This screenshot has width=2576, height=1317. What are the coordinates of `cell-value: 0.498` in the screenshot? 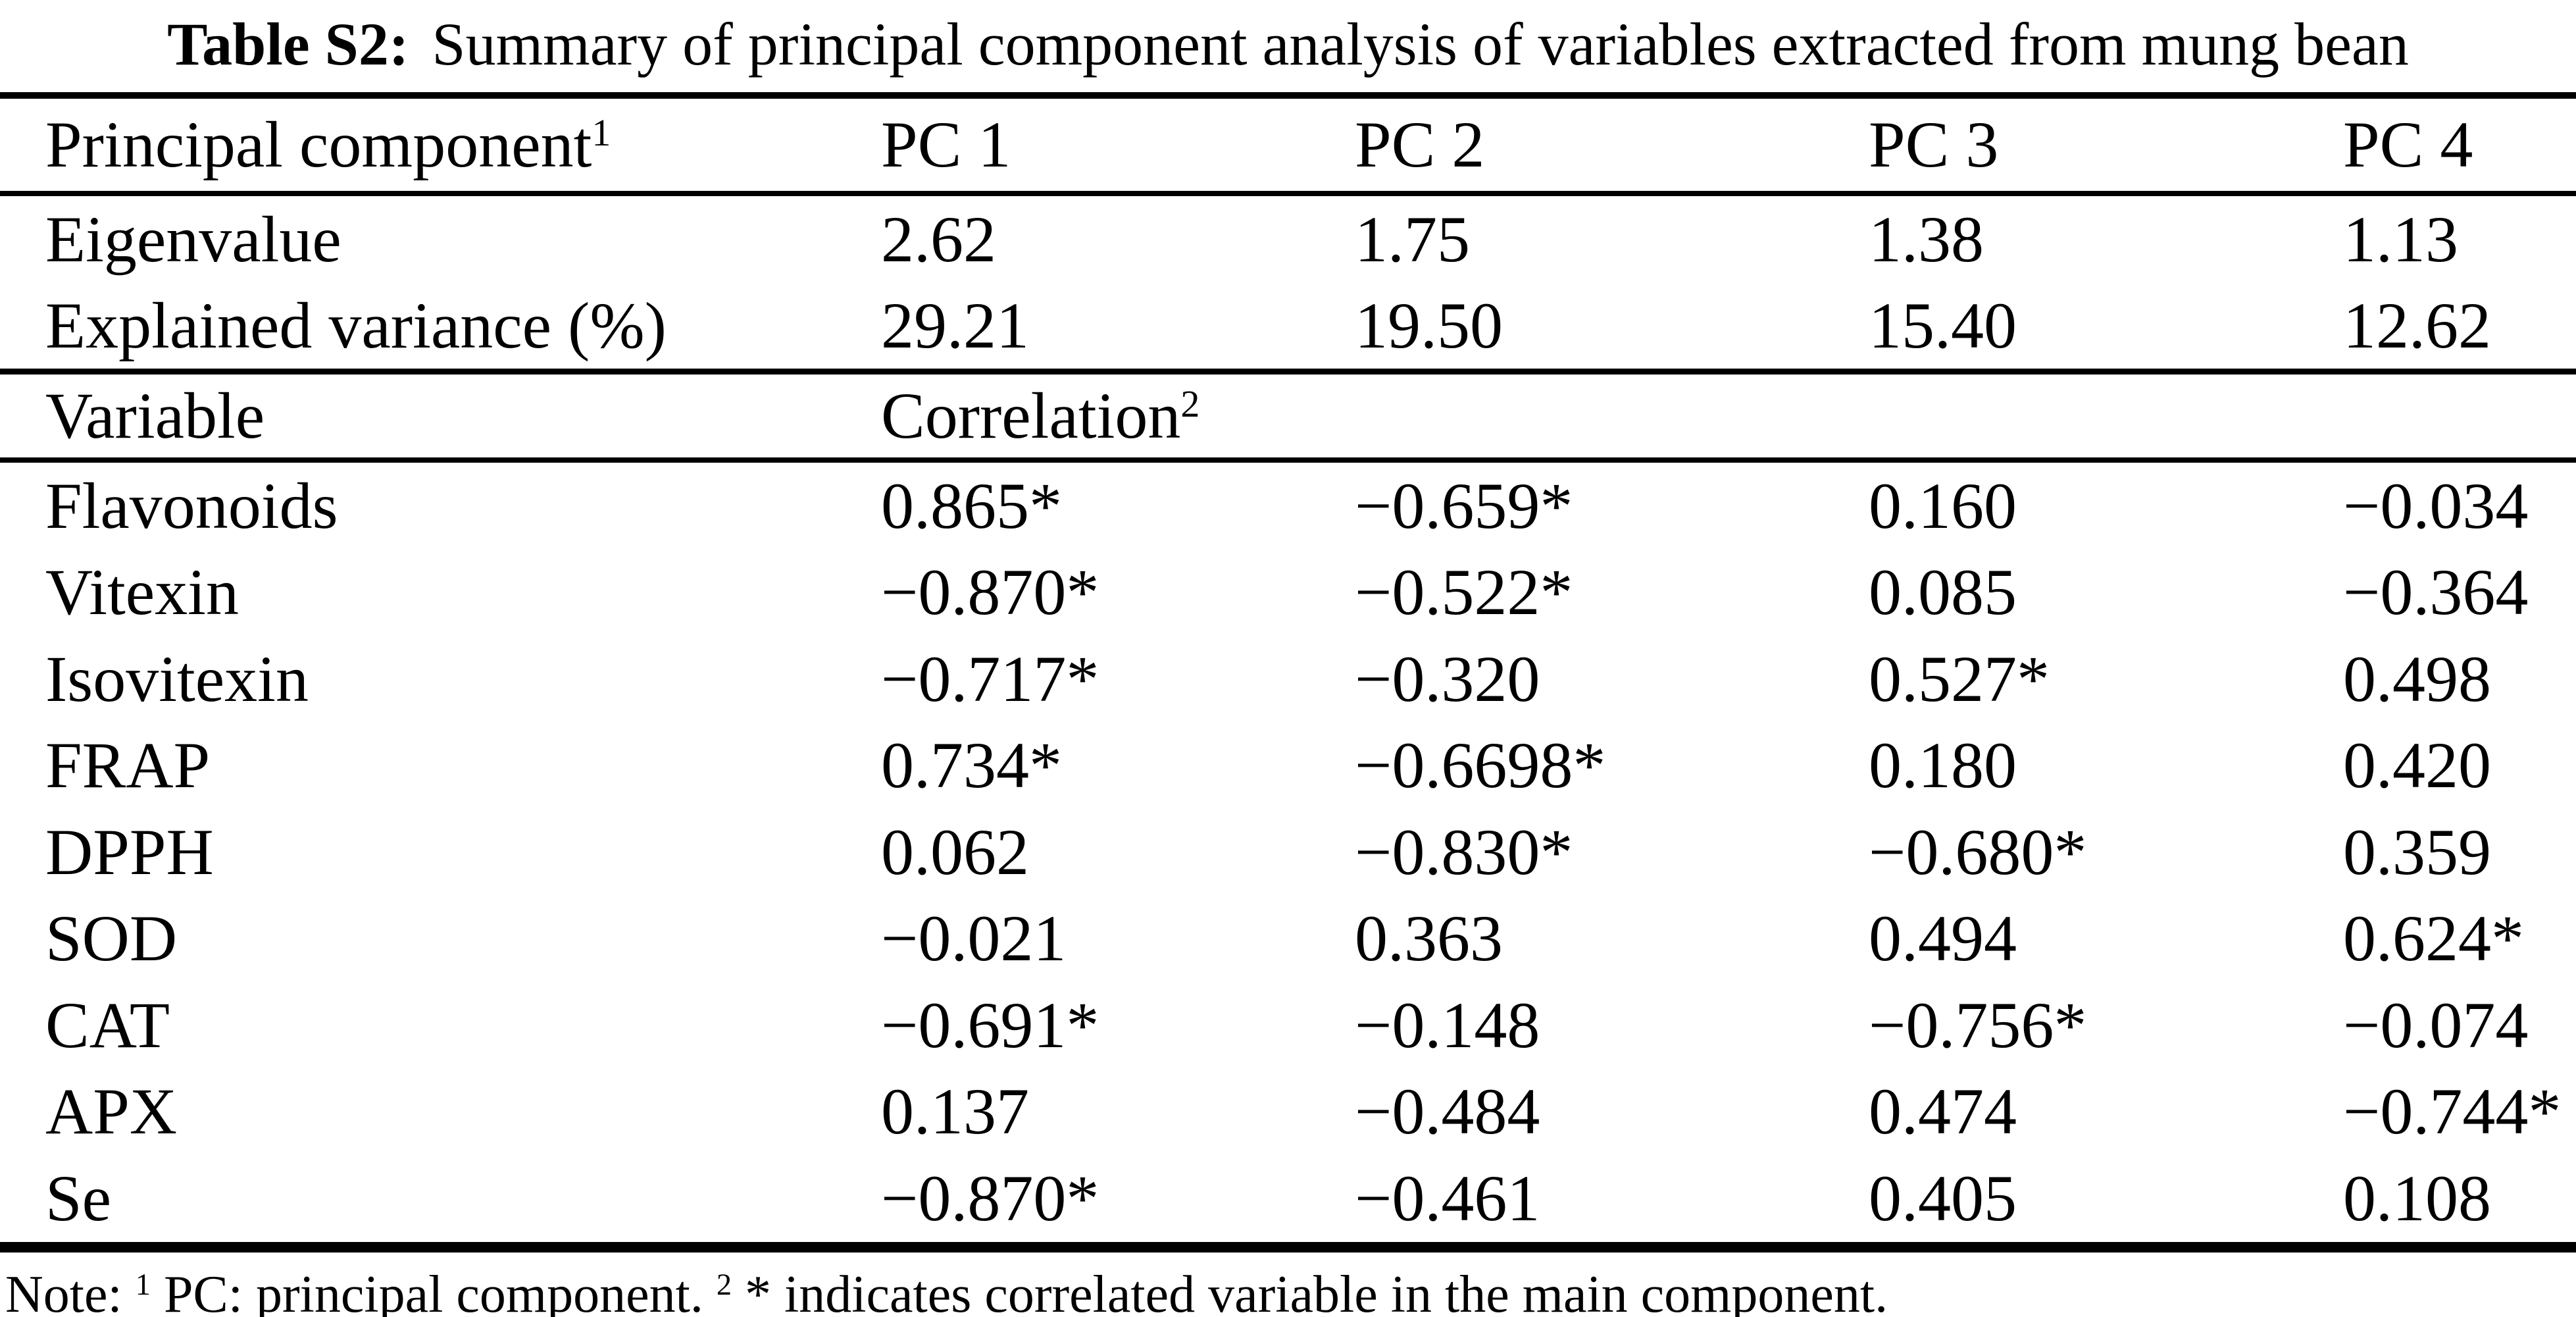 It's located at (2417, 679).